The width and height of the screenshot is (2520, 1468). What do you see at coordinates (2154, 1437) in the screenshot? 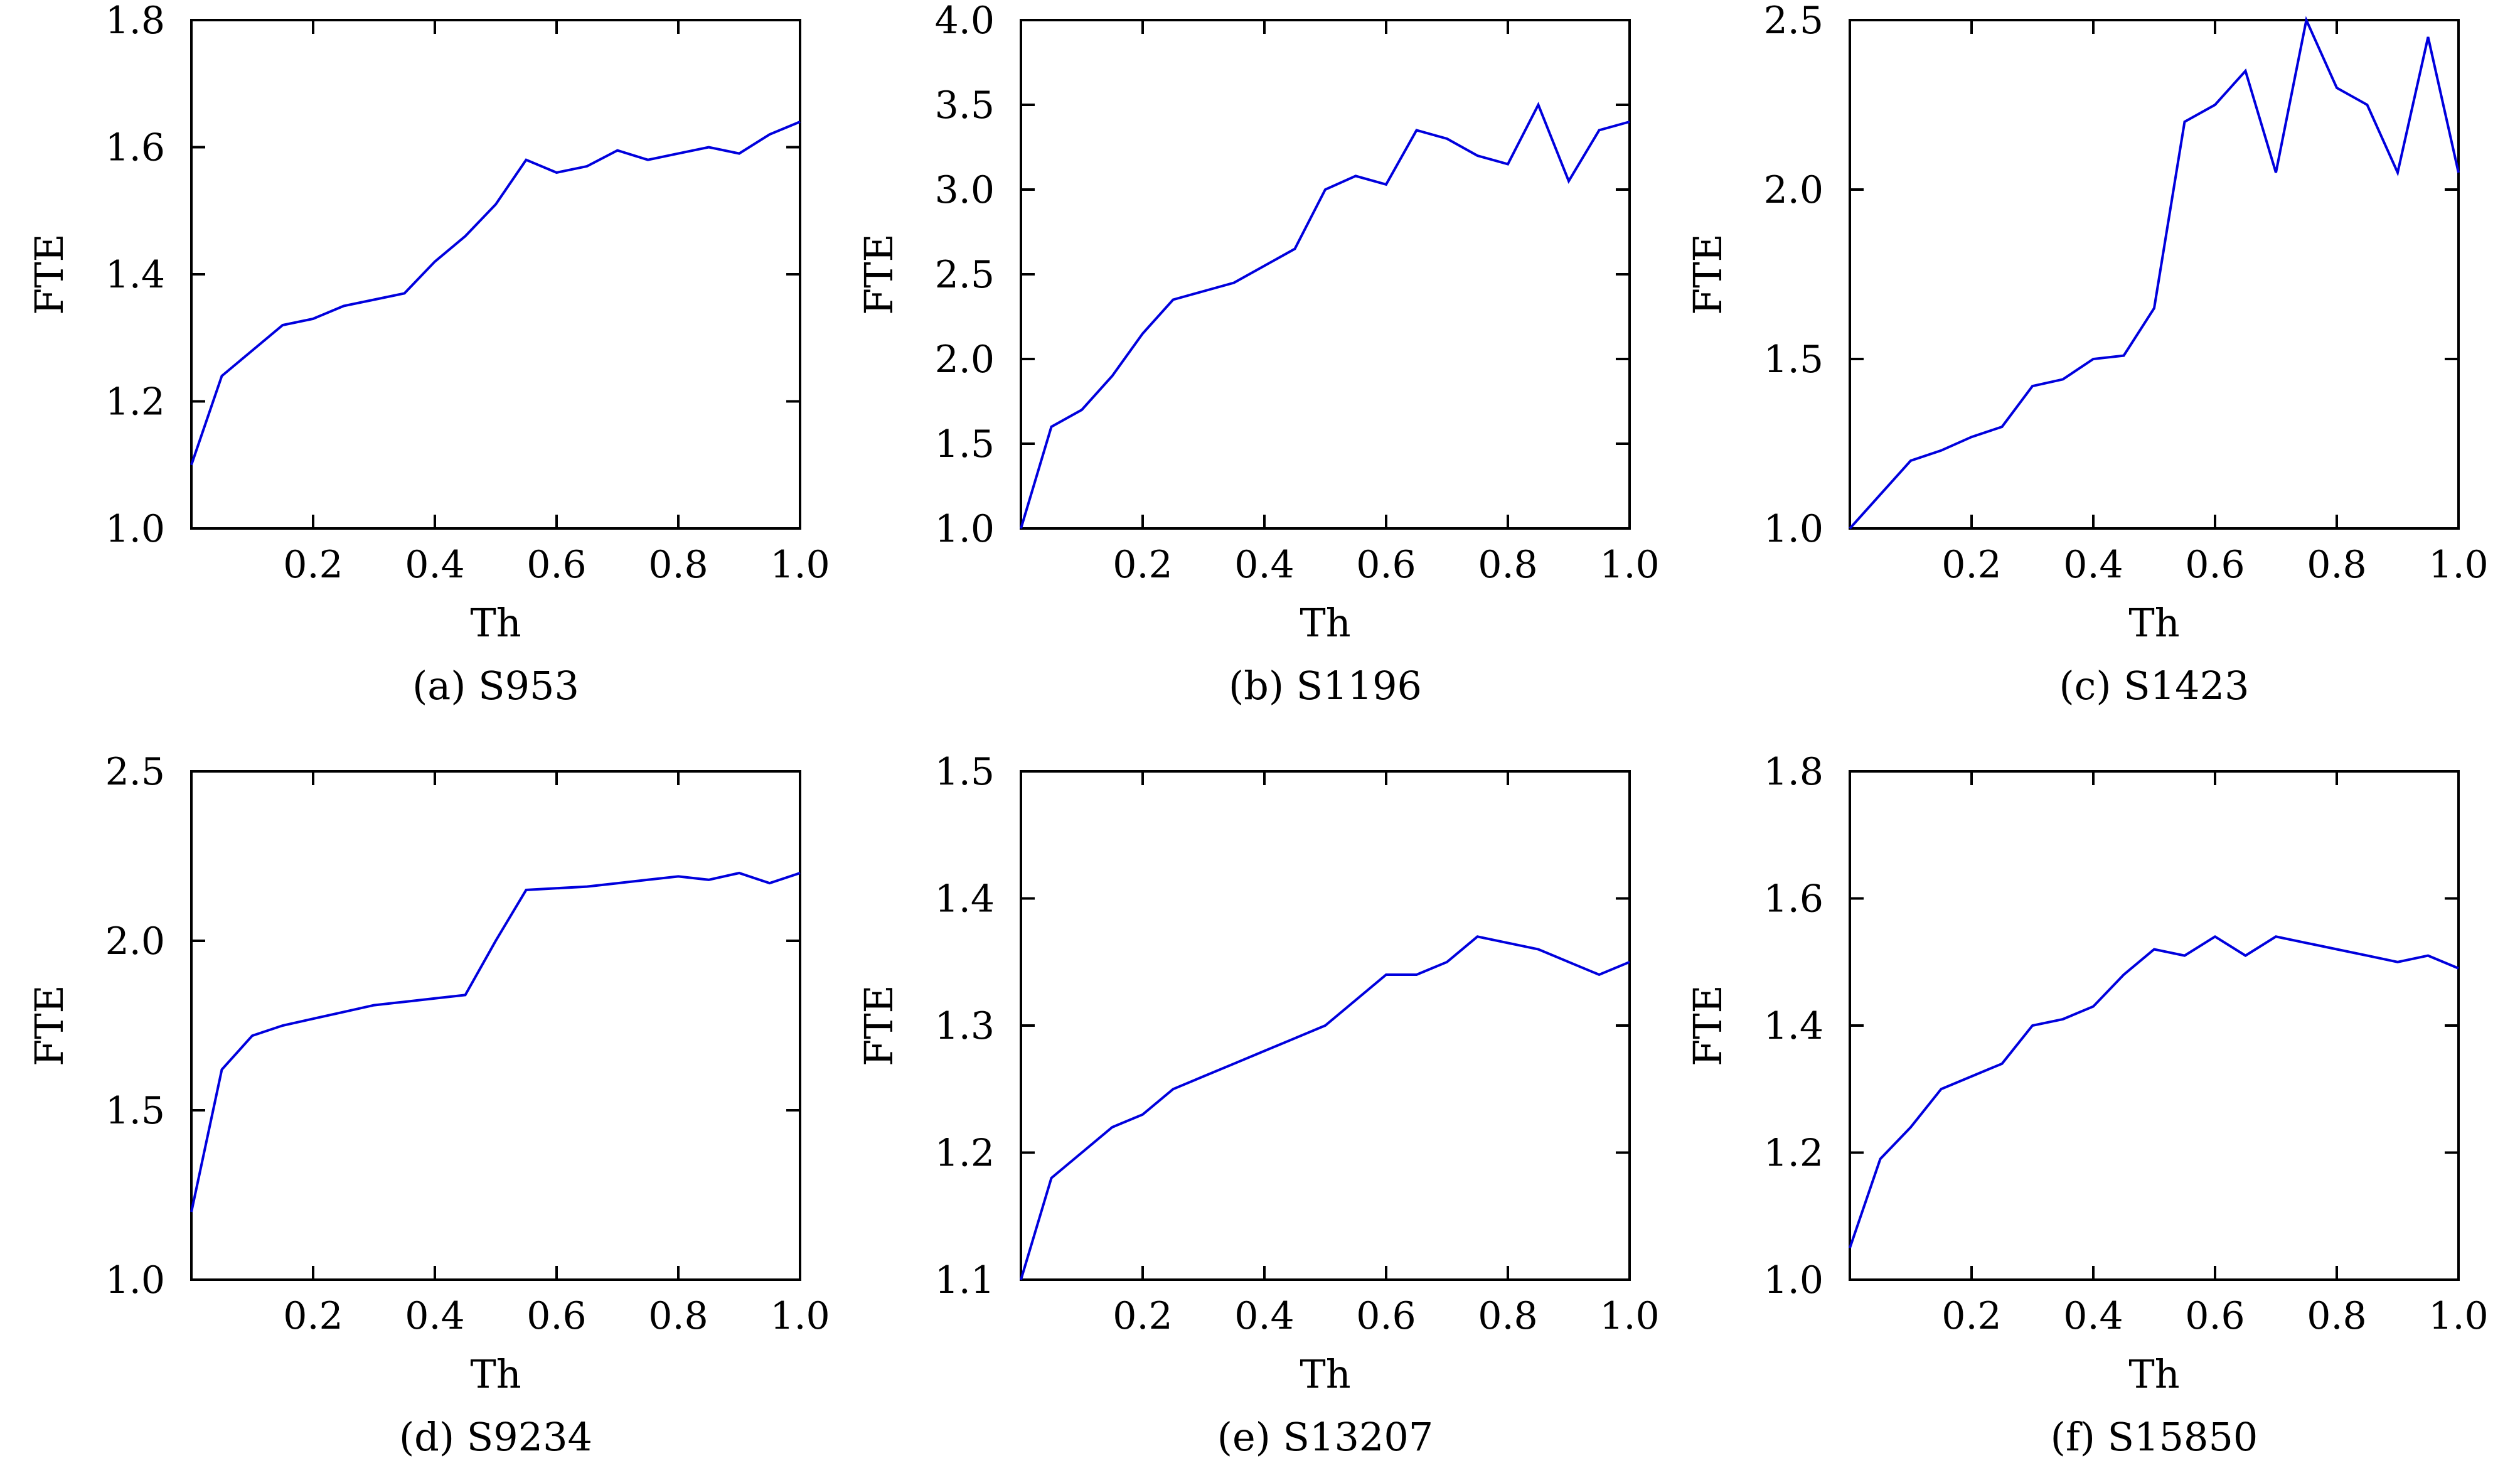
I see `subfigure-caption: (f) S15850` at bounding box center [2154, 1437].